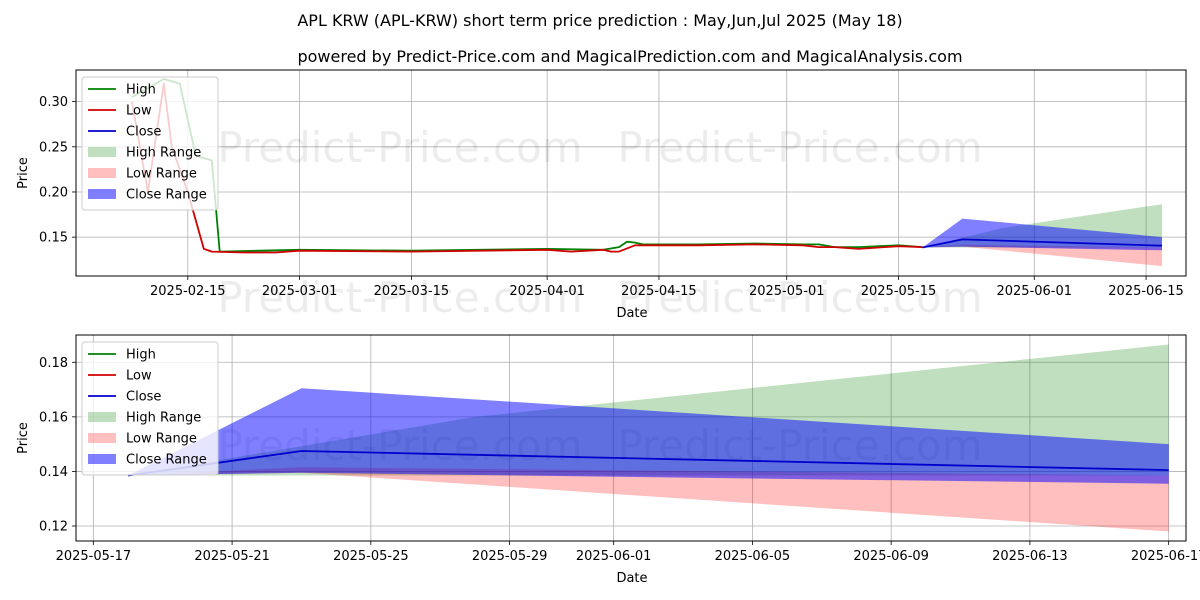 Image resolution: width=1200 pixels, height=600 pixels. I want to click on top-y-tick-label: 0.15, so click(53, 238).